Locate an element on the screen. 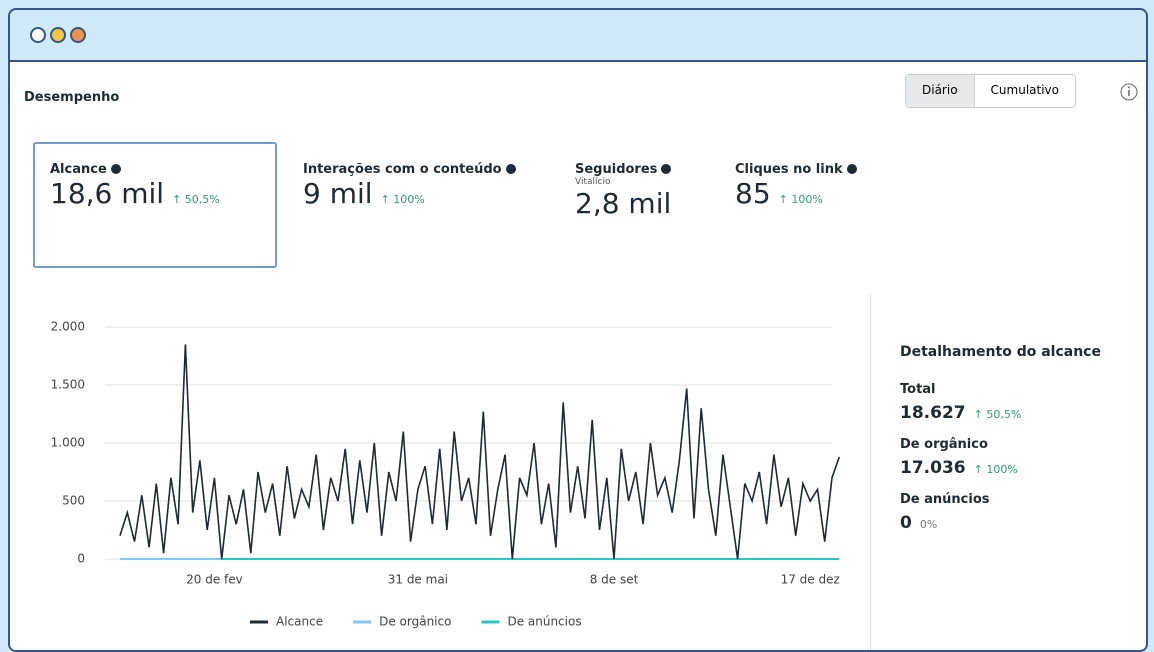 This screenshot has width=1154, height=652. metric: Interações com o conteúdo 9 mil ↑ 100% is located at coordinates (409, 186).